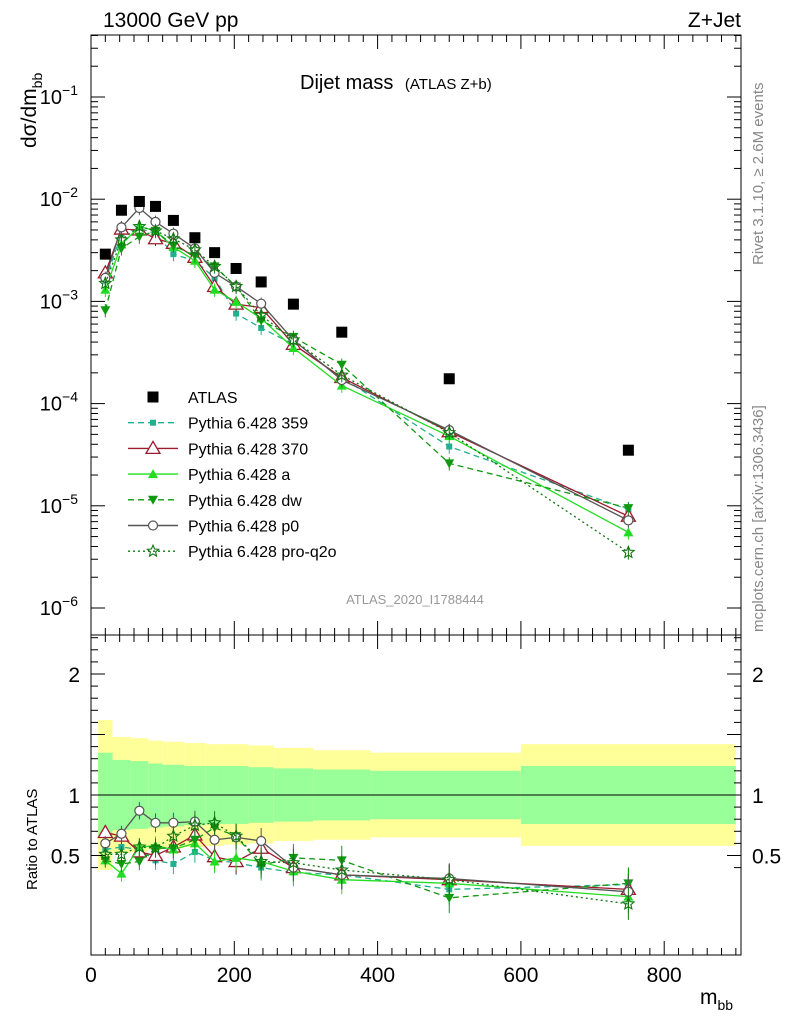 This screenshot has height=1024, width=786. Describe the element at coordinates (758, 796) in the screenshot. I see `ratio-y-tick-label-right: 1` at that location.